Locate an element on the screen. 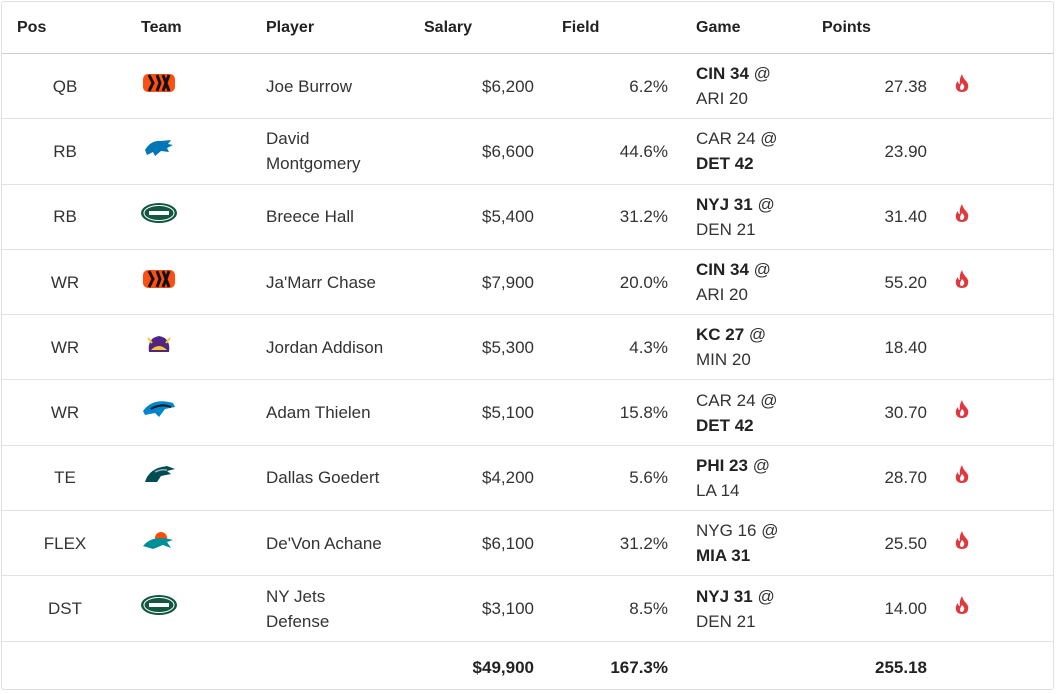 This screenshot has width=1057, height=694. player-name: Breece Hall is located at coordinates (310, 217).